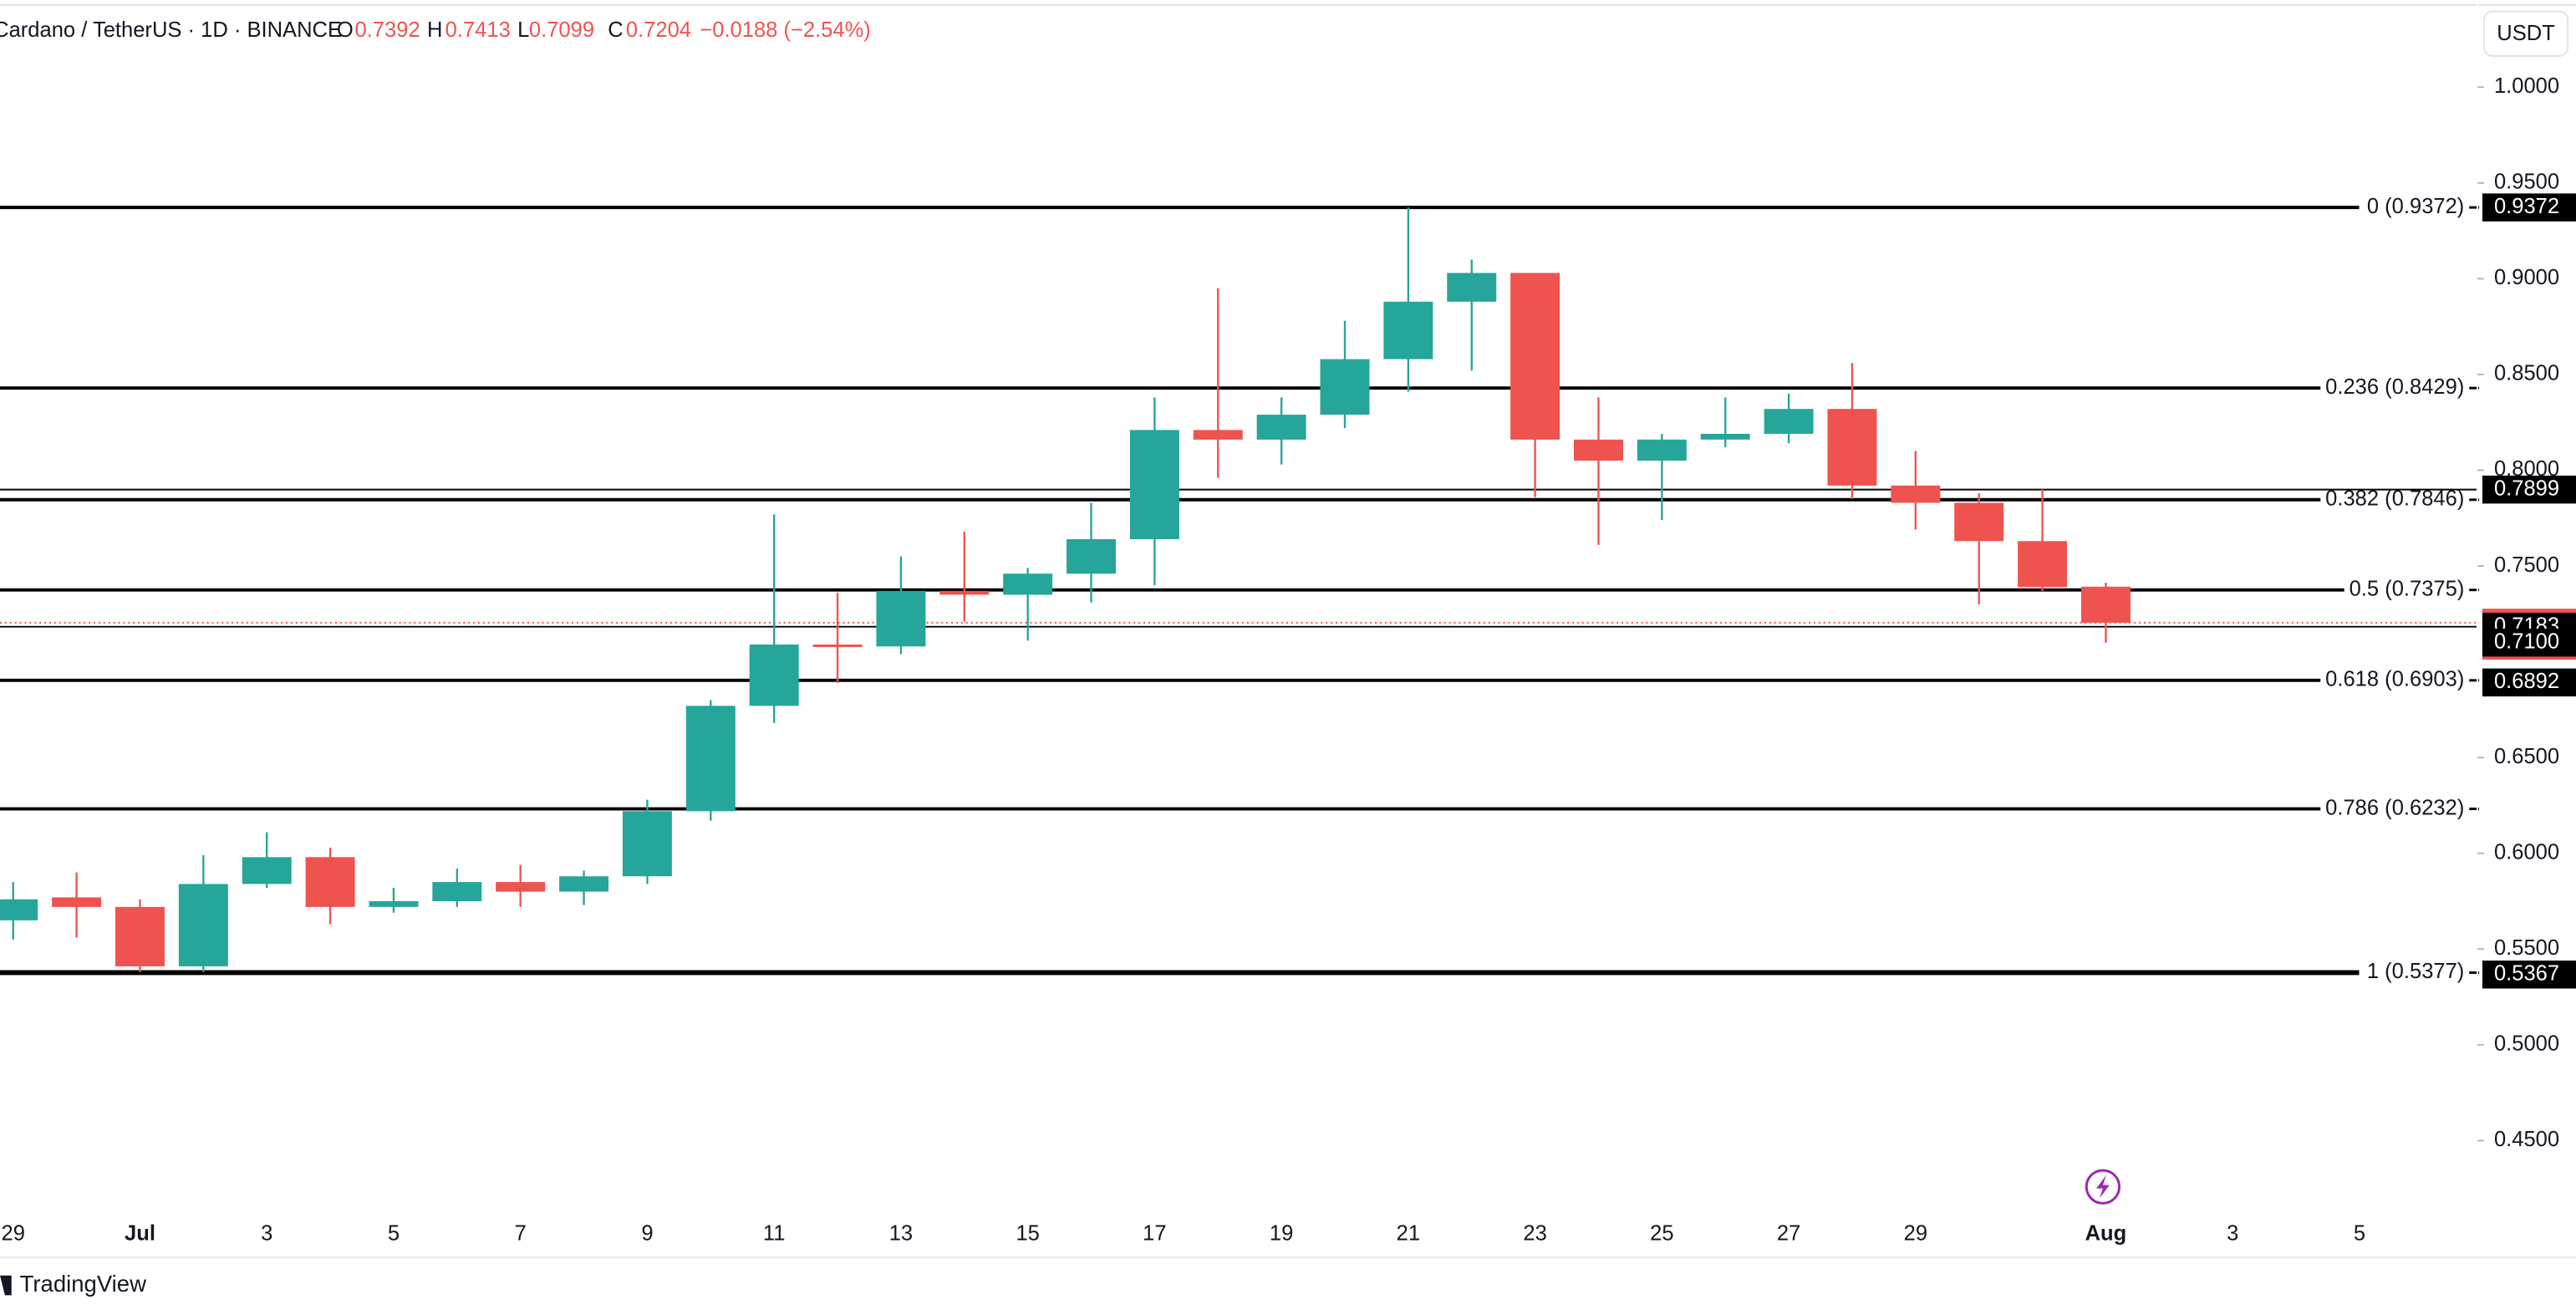 This screenshot has width=2576, height=1315. Describe the element at coordinates (2526, 974) in the screenshot. I see `price-label: 0.5367` at that location.